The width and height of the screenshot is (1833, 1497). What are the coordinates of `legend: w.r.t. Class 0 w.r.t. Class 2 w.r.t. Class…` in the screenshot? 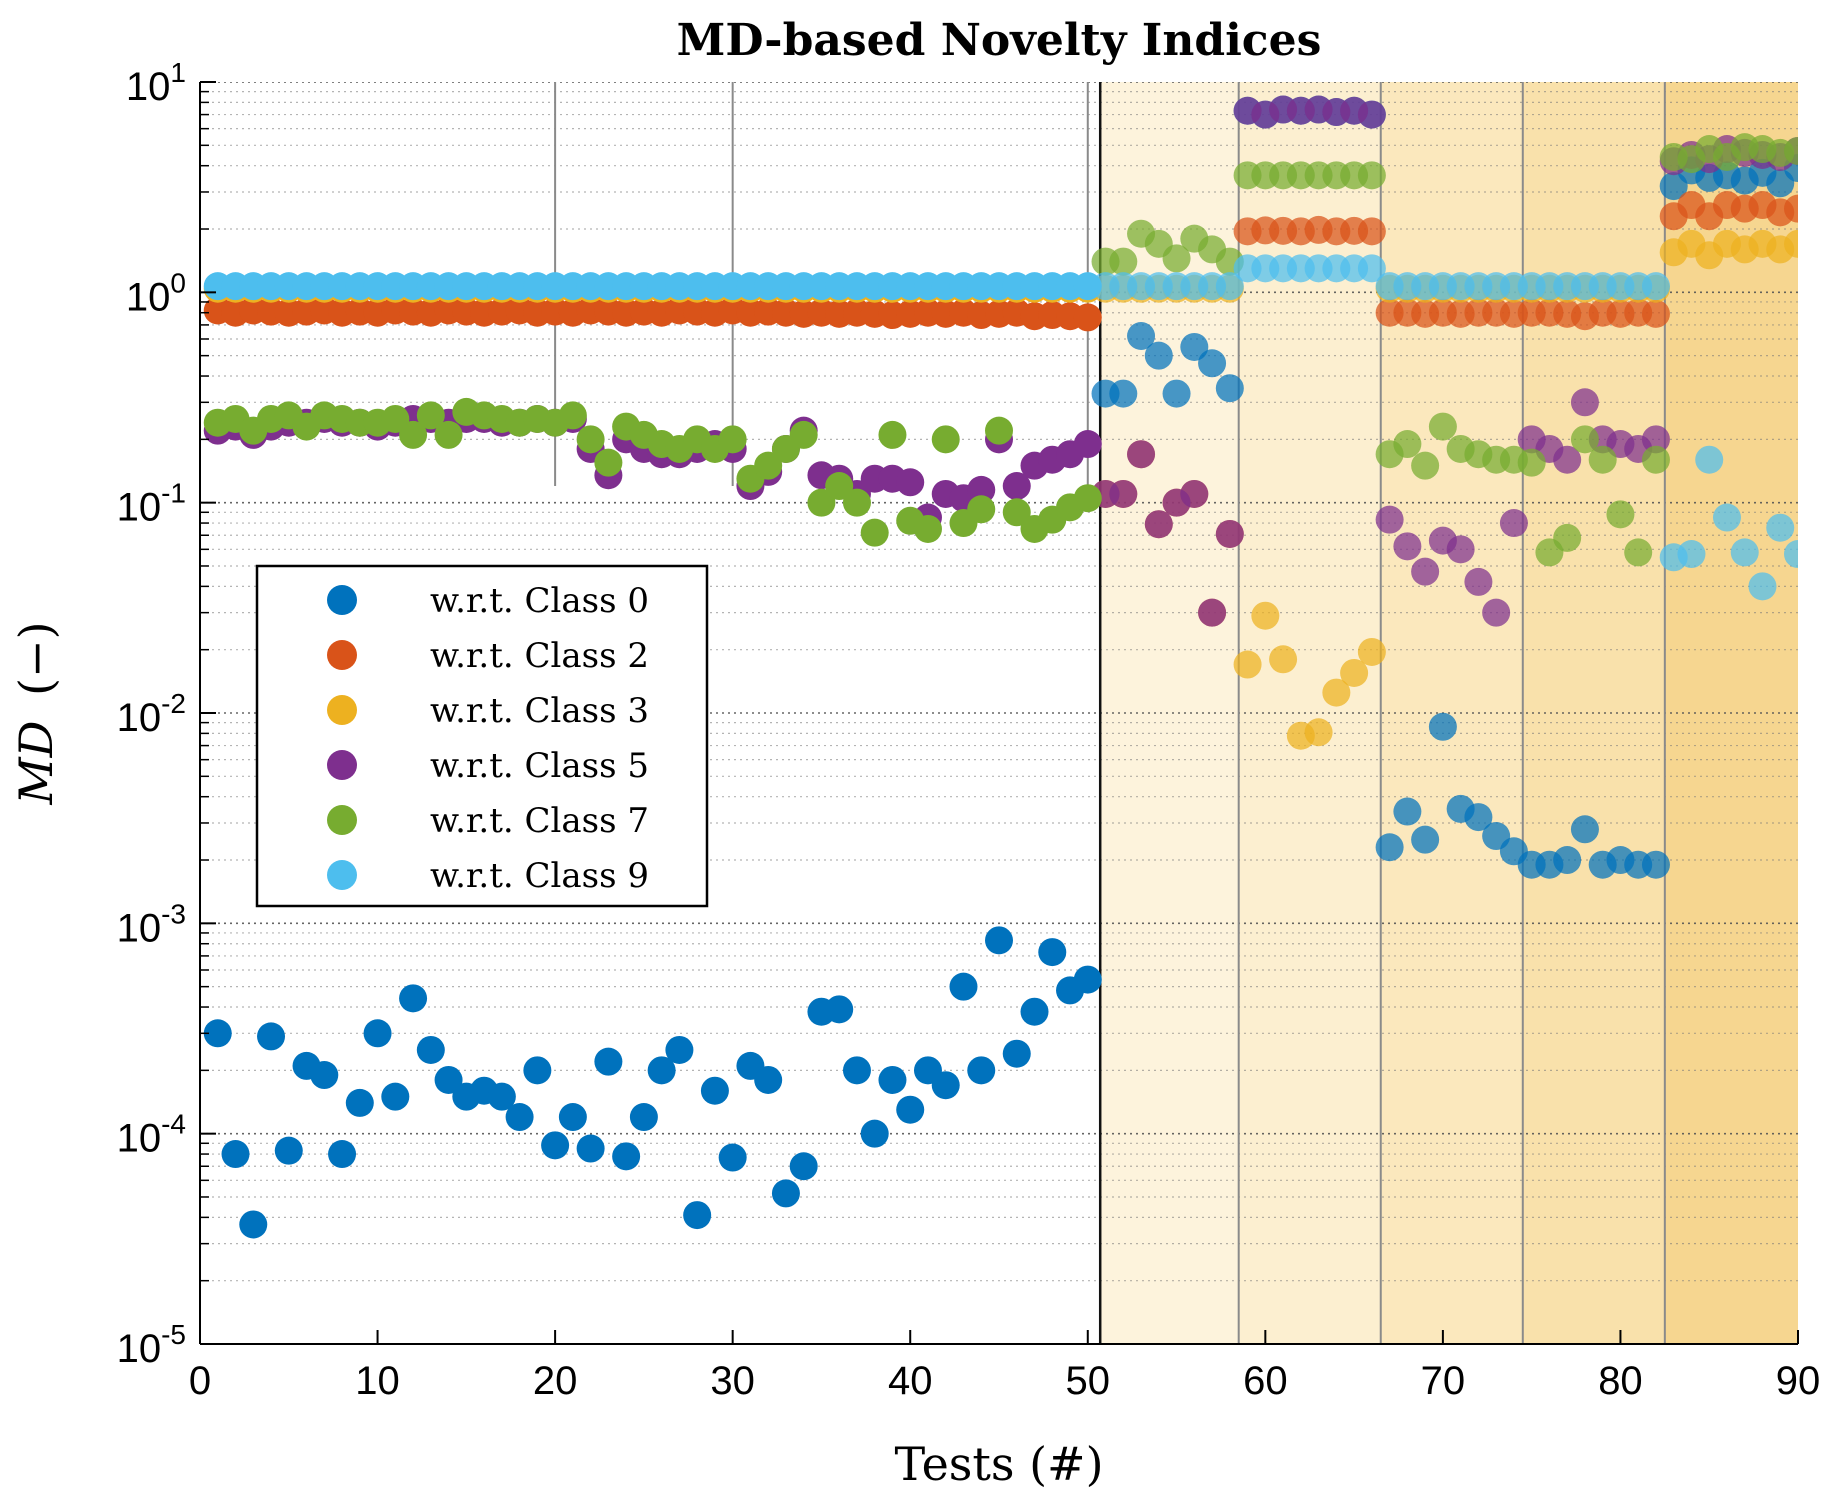 It's located at (482, 736).